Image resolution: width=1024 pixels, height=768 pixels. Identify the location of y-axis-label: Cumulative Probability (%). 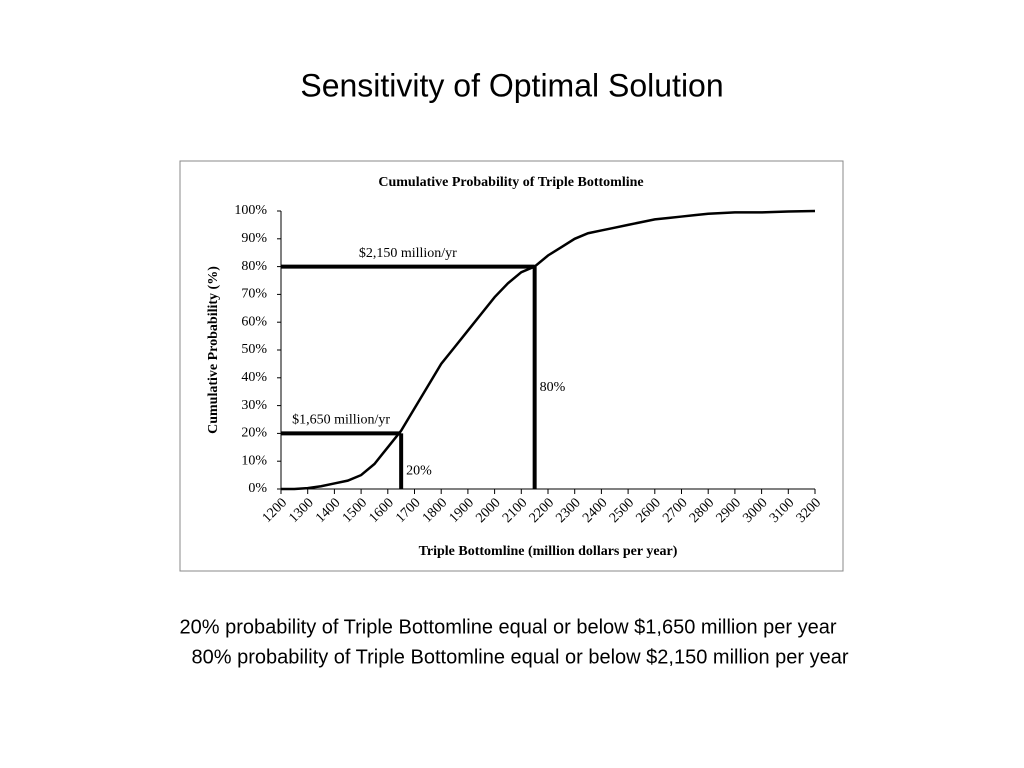
(213, 350).